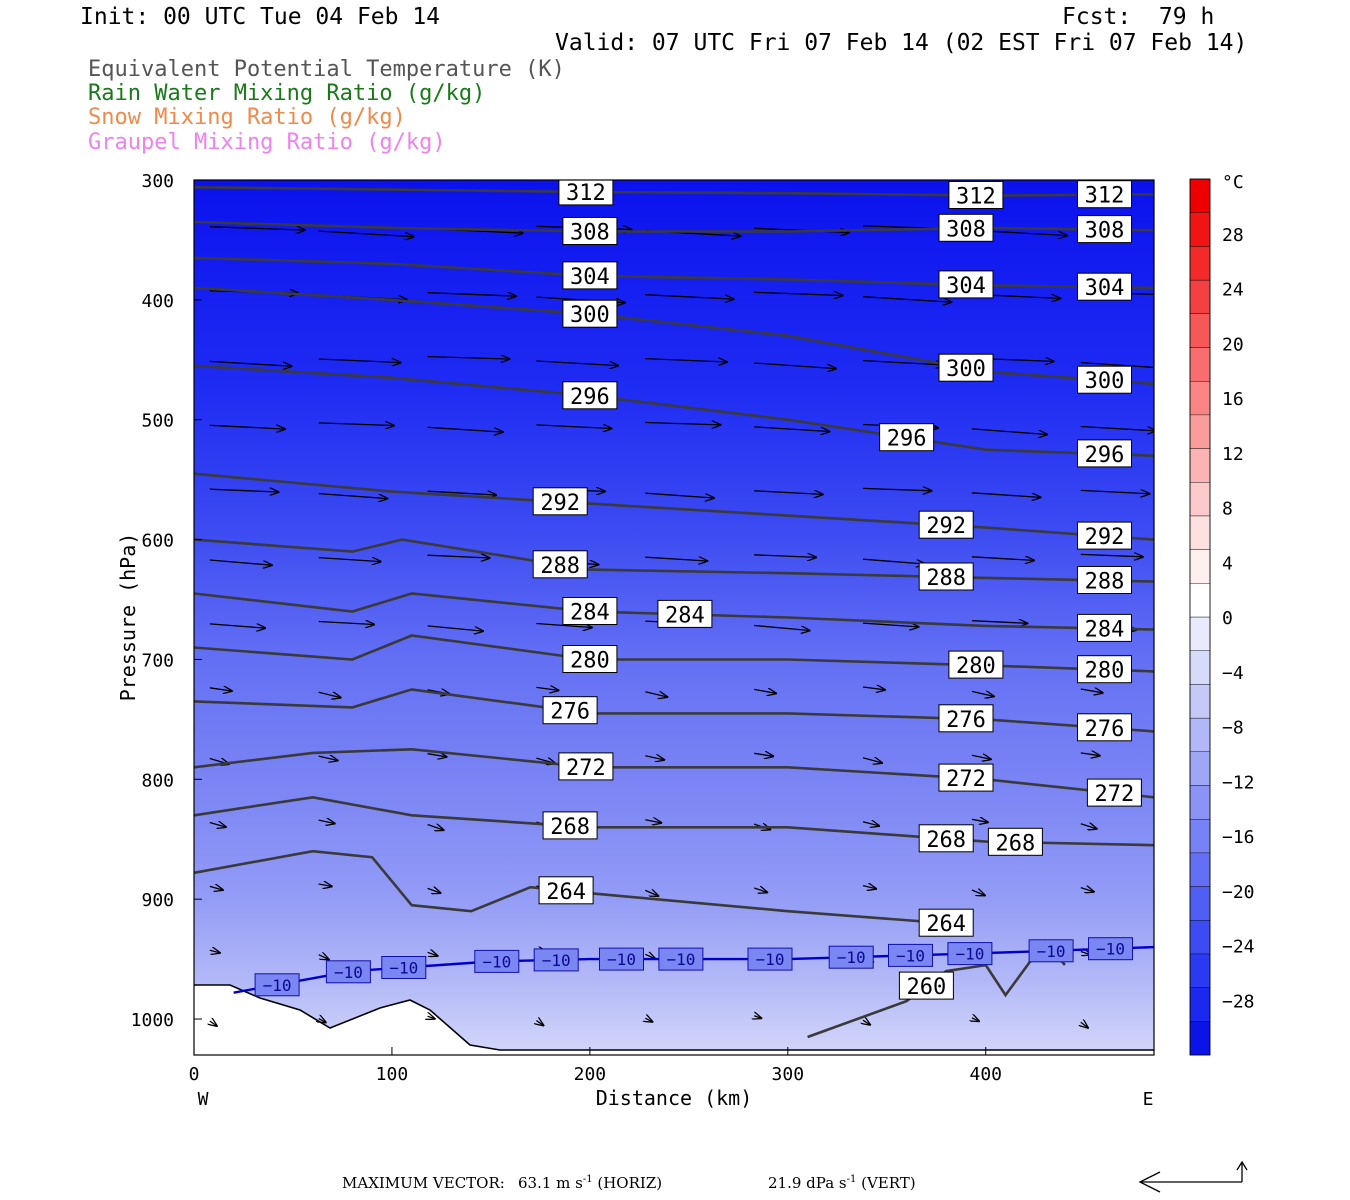  Describe the element at coordinates (260, 17) in the screenshot. I see `init-time: Init: 00 UTC Tue 04 Feb 14` at that location.